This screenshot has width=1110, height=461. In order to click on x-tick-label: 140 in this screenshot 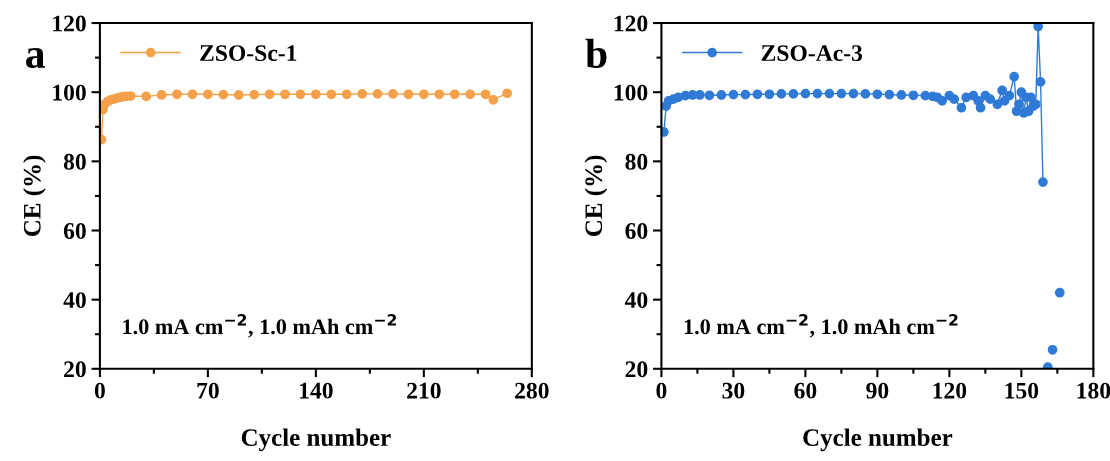, I will do `click(316, 390)`.